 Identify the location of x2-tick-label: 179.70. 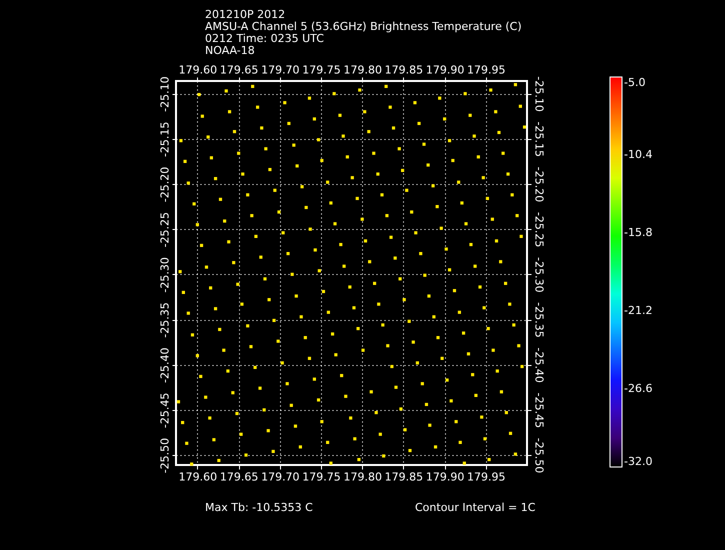
(280, 70).